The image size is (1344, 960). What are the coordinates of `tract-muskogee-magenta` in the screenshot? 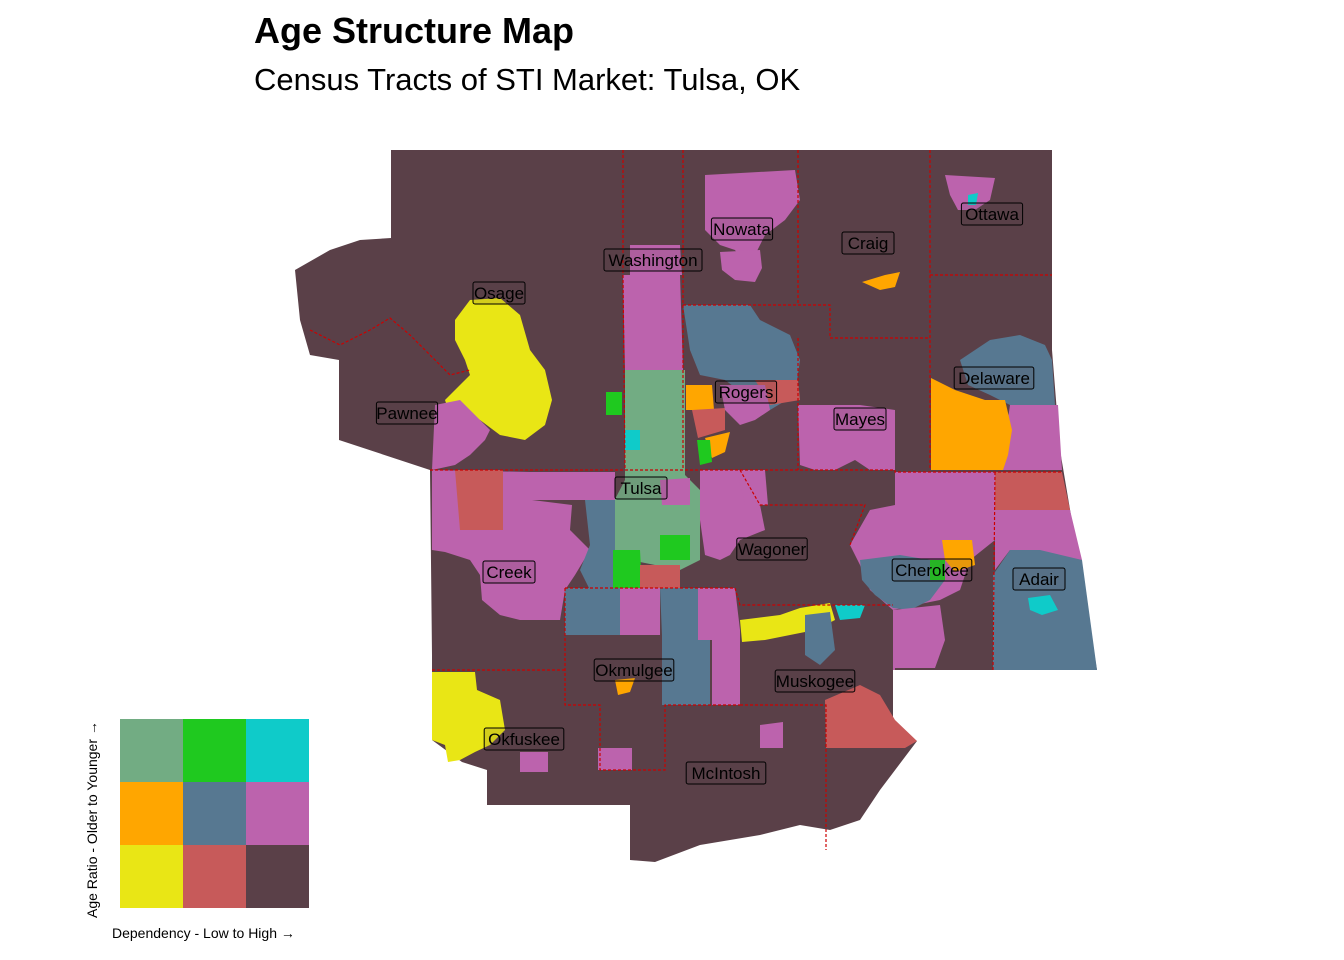 It's located at (719, 646).